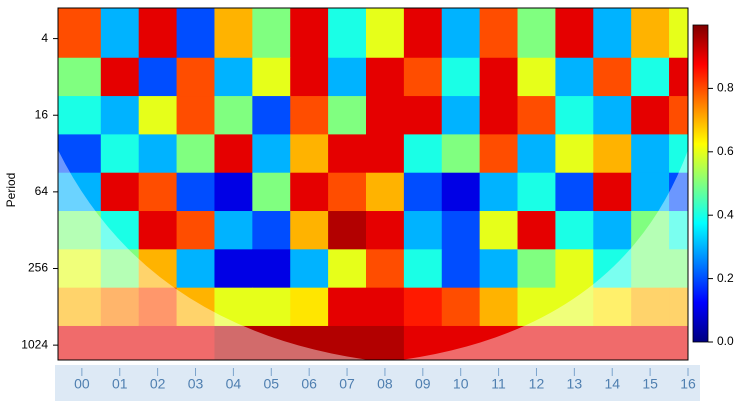  Describe the element at coordinates (700, 183) in the screenshot. I see `colorbar` at that location.